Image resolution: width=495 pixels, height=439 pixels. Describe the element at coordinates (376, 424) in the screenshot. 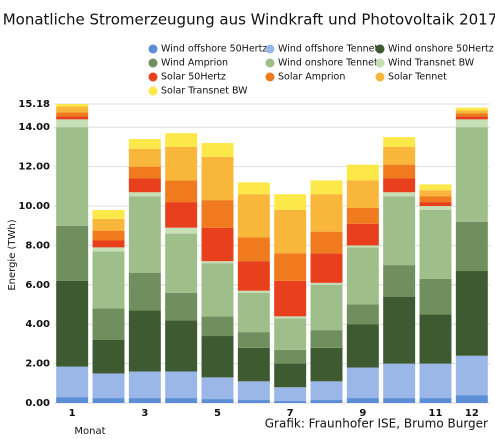

I see `annotation: Grafik: Fraunhofer ISE, Brumo Burger` at that location.